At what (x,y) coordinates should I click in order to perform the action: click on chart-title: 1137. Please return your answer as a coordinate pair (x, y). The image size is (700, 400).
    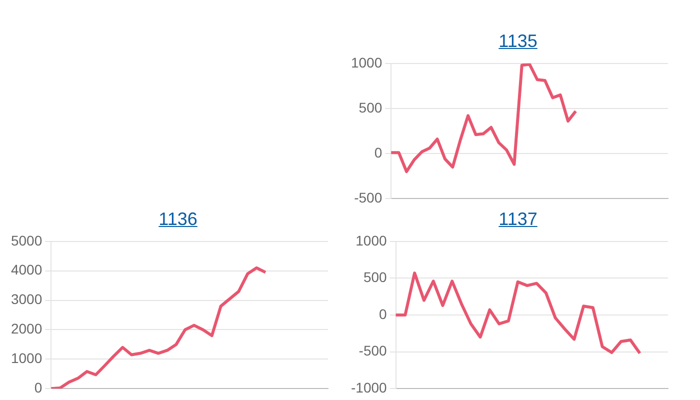
    Looking at the image, I should click on (518, 219).